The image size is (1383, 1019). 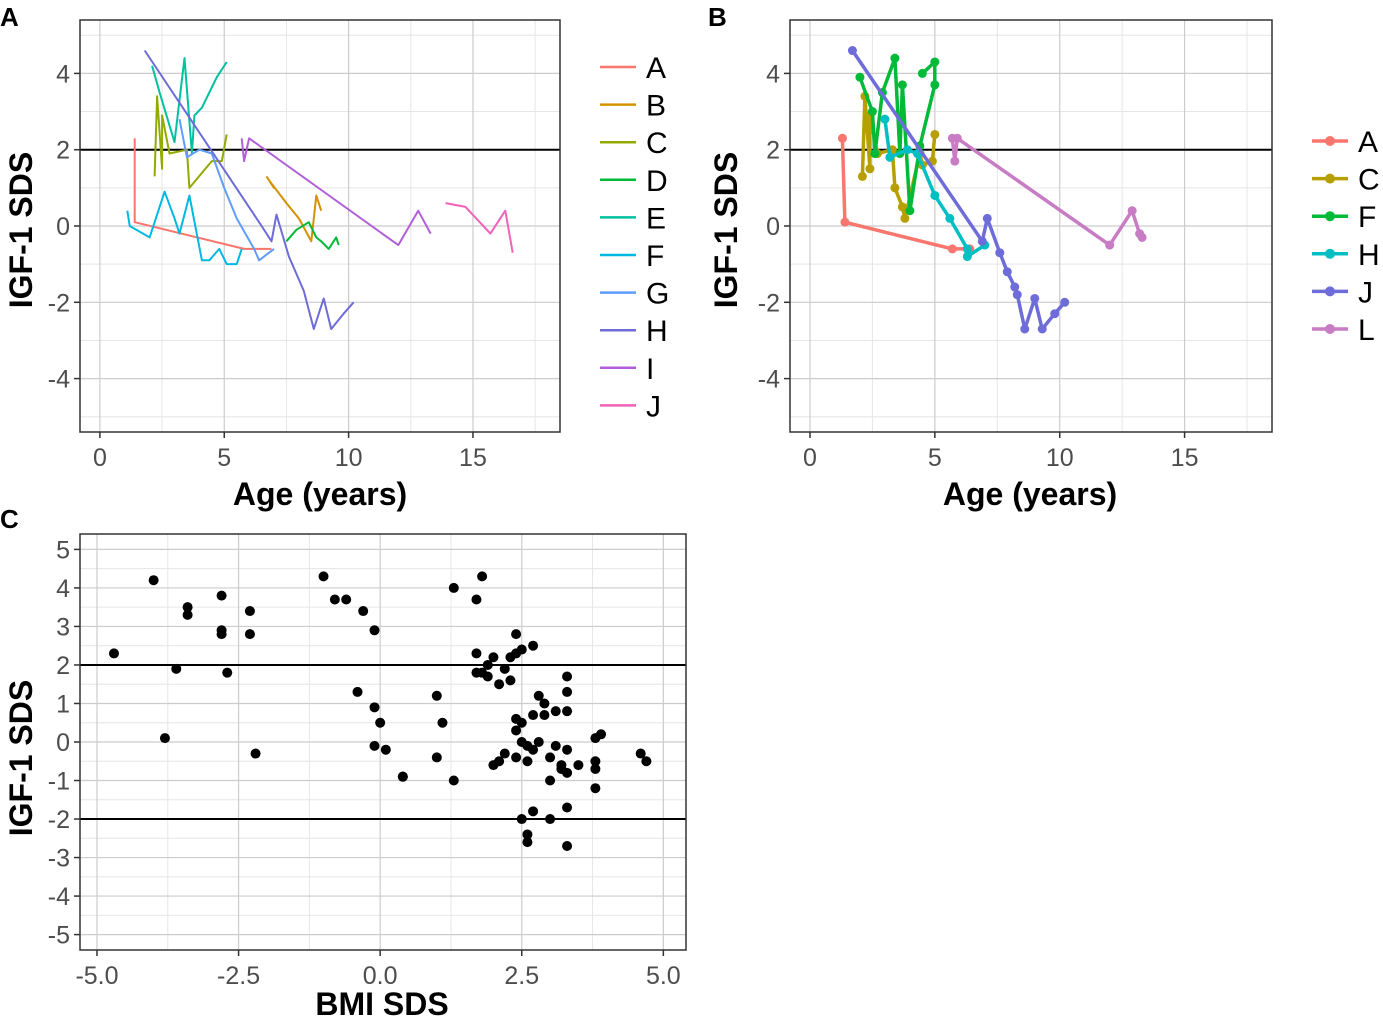 What do you see at coordinates (59, 782) in the screenshot?
I see `pc-y-tick-label: -1` at bounding box center [59, 782].